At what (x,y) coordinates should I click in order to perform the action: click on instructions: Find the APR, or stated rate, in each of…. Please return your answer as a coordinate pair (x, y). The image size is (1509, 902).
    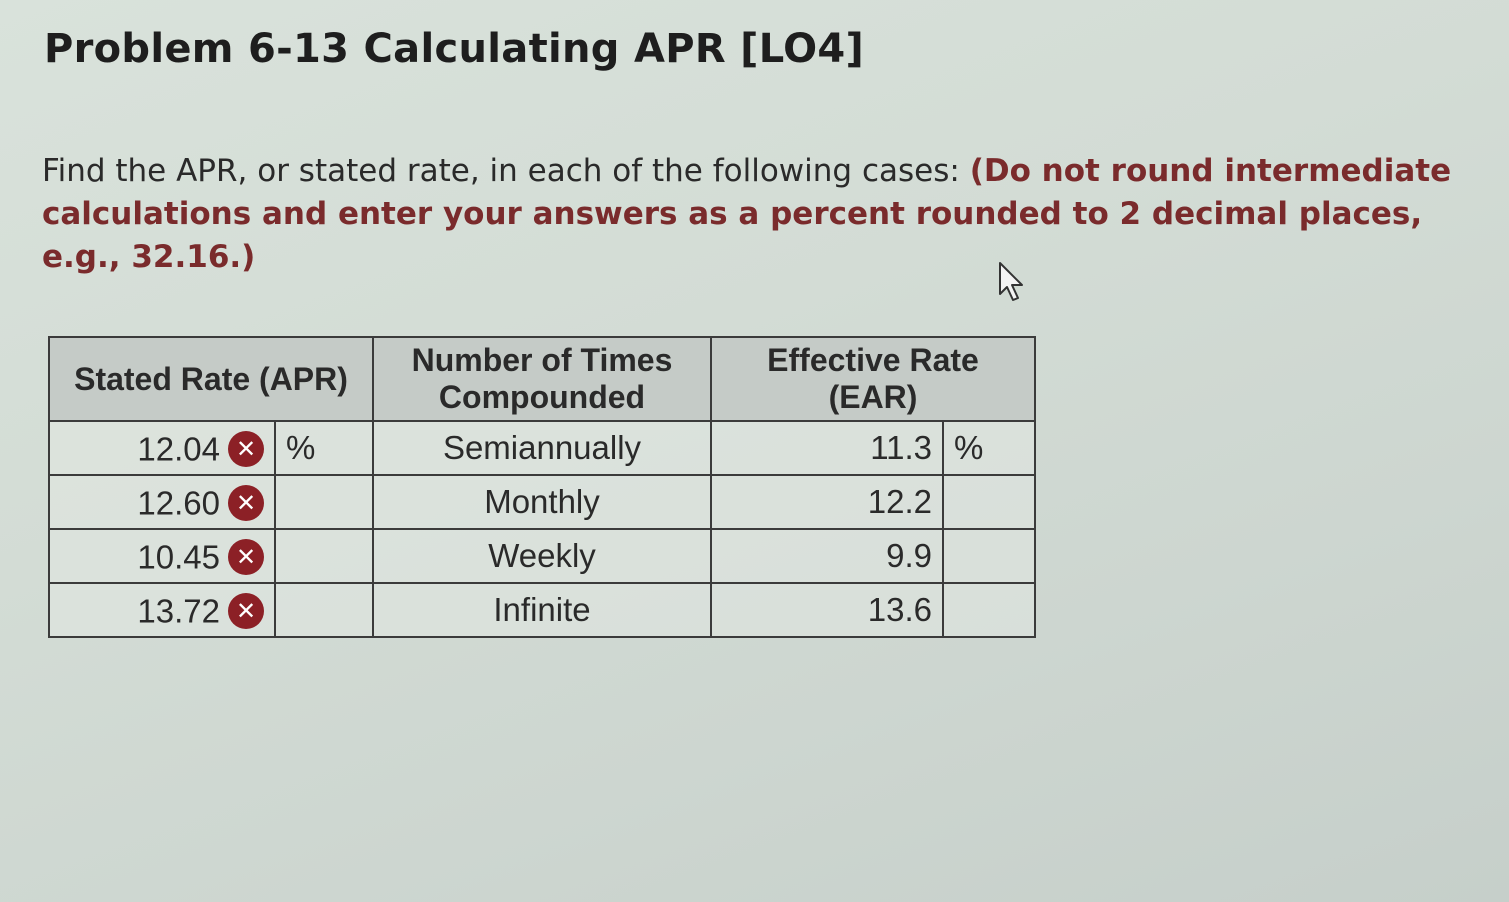
    Looking at the image, I should click on (762, 214).